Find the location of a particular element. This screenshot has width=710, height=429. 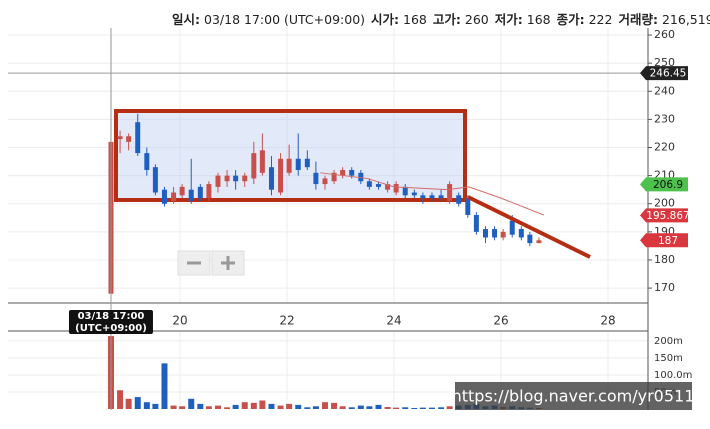

y-tick-label: 260 is located at coordinates (664, 34).